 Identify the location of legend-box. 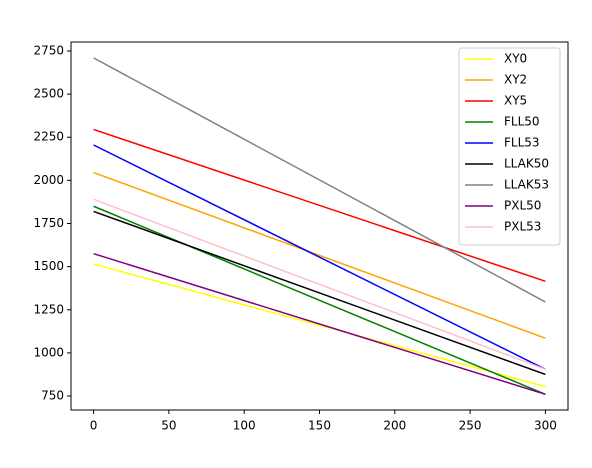
(509, 146).